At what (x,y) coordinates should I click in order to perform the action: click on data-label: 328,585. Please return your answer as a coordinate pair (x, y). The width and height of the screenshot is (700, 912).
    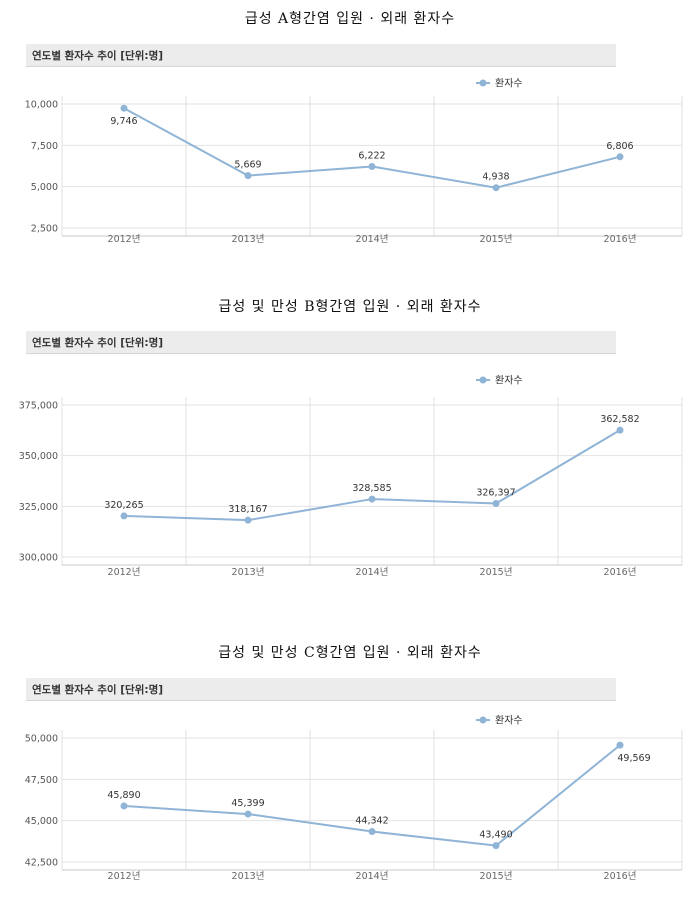
    Looking at the image, I should click on (371, 488).